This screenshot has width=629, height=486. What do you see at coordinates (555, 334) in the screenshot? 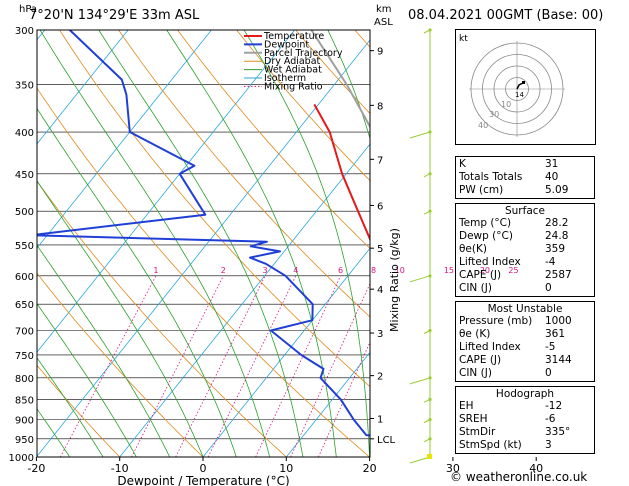
I see `index-value: 361` at bounding box center [555, 334].